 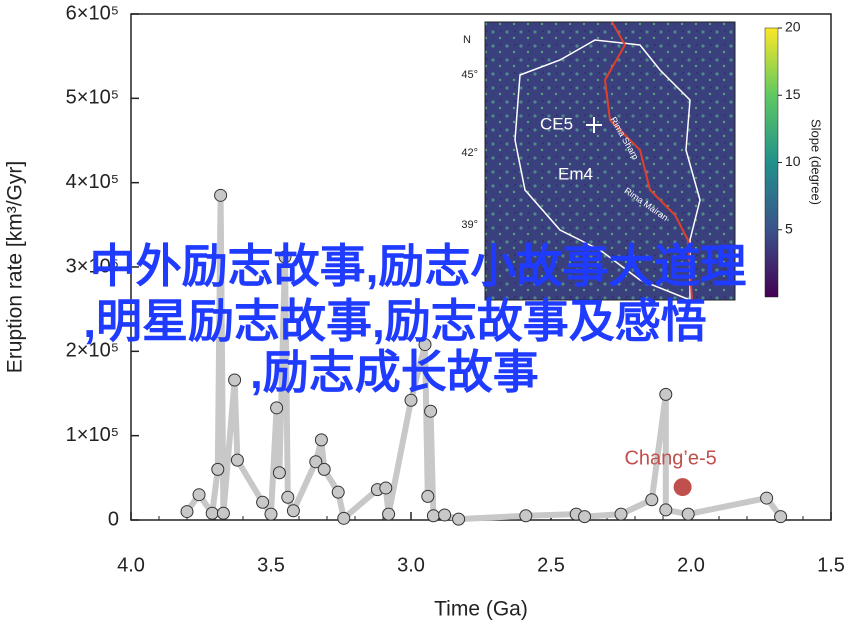 What do you see at coordinates (551, 565) in the screenshot?
I see `x-tick-label: 2.5` at bounding box center [551, 565].